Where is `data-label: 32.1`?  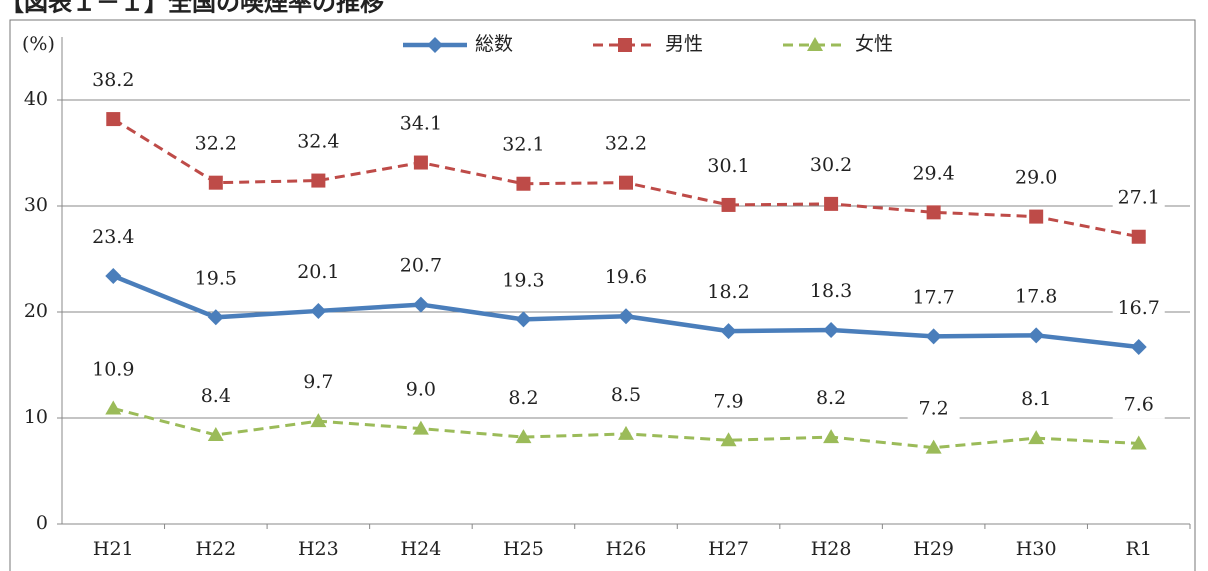
data-label: 32.1 is located at coordinates (523, 145).